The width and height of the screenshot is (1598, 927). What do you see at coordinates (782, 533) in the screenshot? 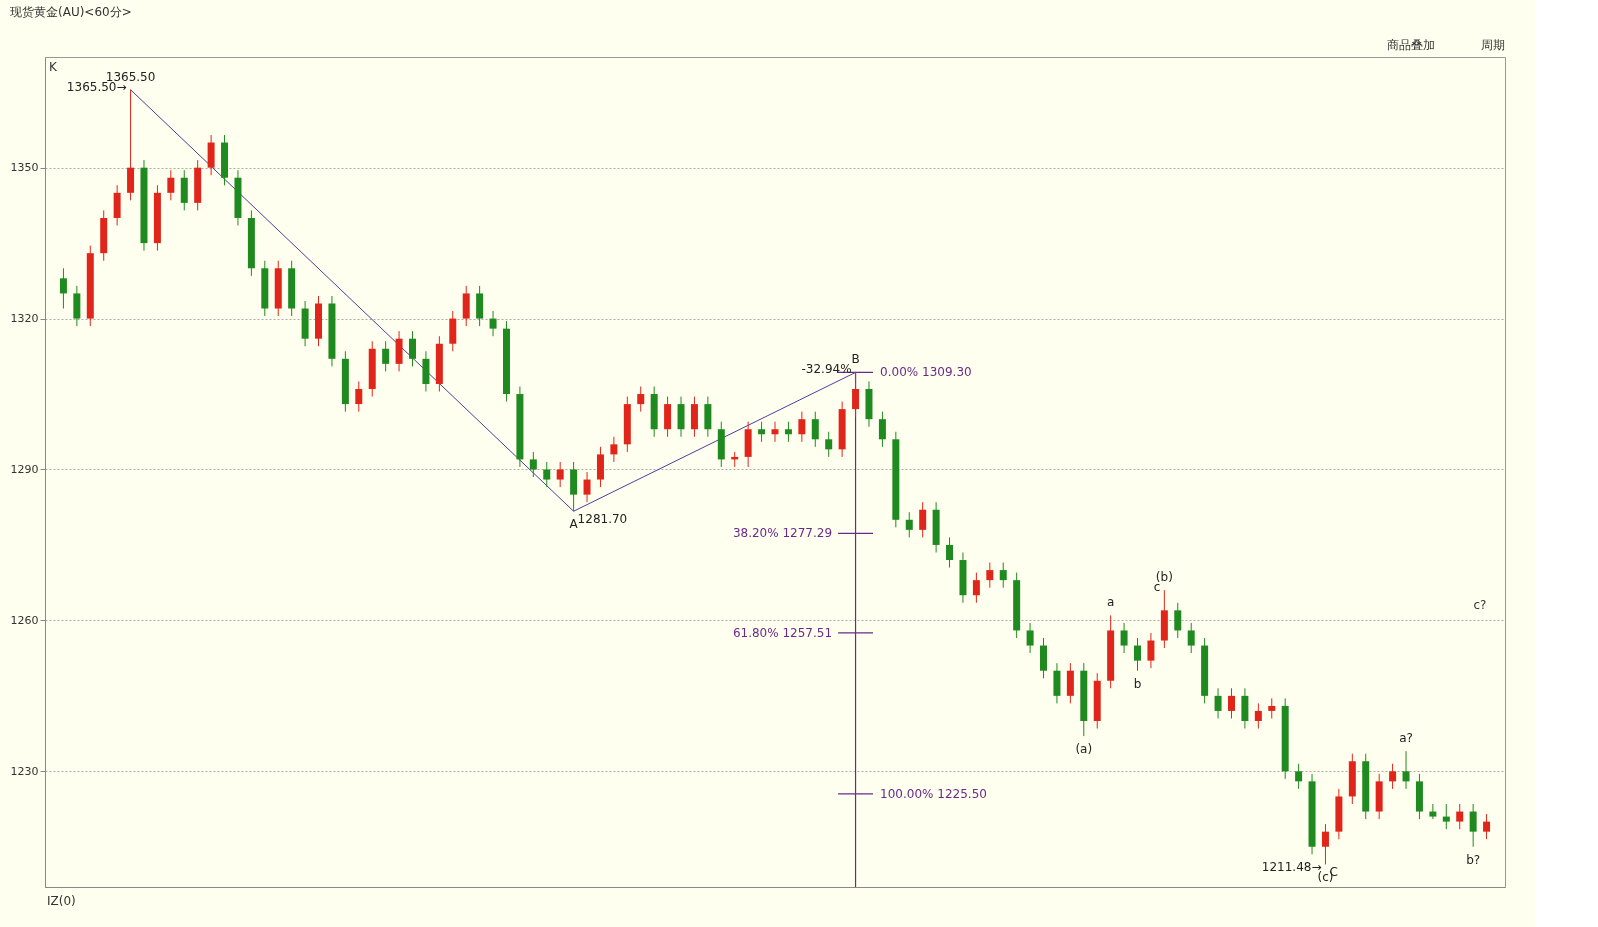
I see `ref-line-label: 38.20% 1277.29` at bounding box center [782, 533].